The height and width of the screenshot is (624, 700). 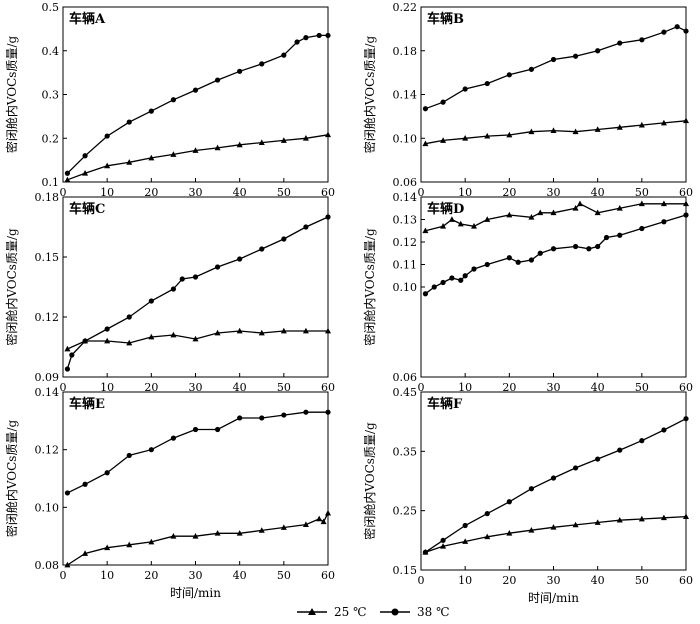 What do you see at coordinates (47, 257) in the screenshot?
I see `y-tick-label: 0.15` at bounding box center [47, 257].